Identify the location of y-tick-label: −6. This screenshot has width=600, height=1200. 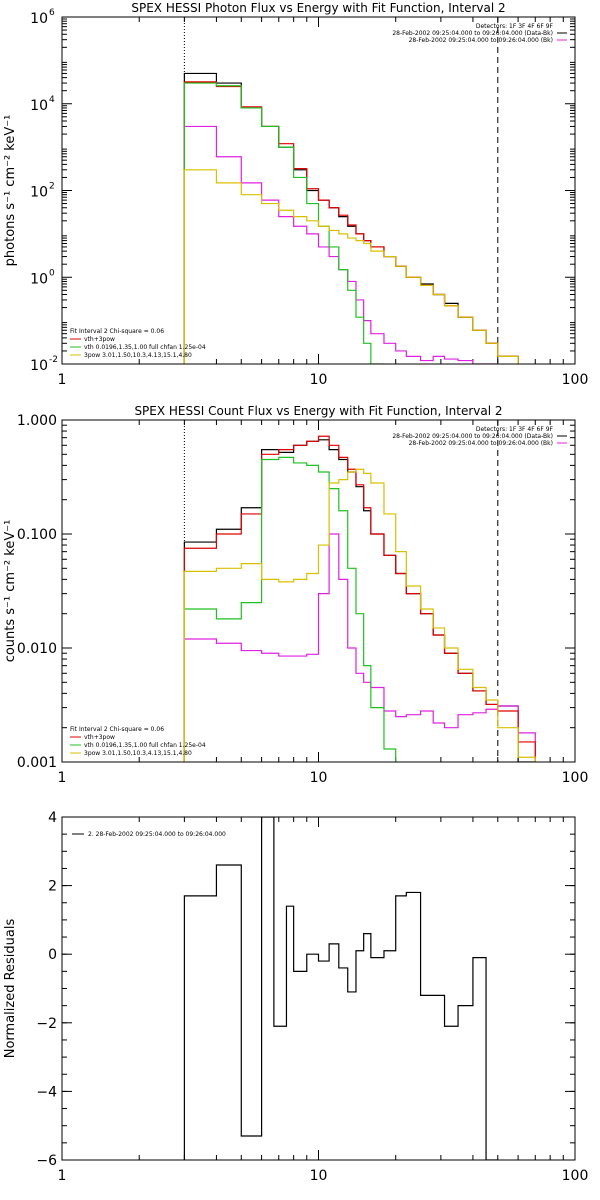
(46, 1161).